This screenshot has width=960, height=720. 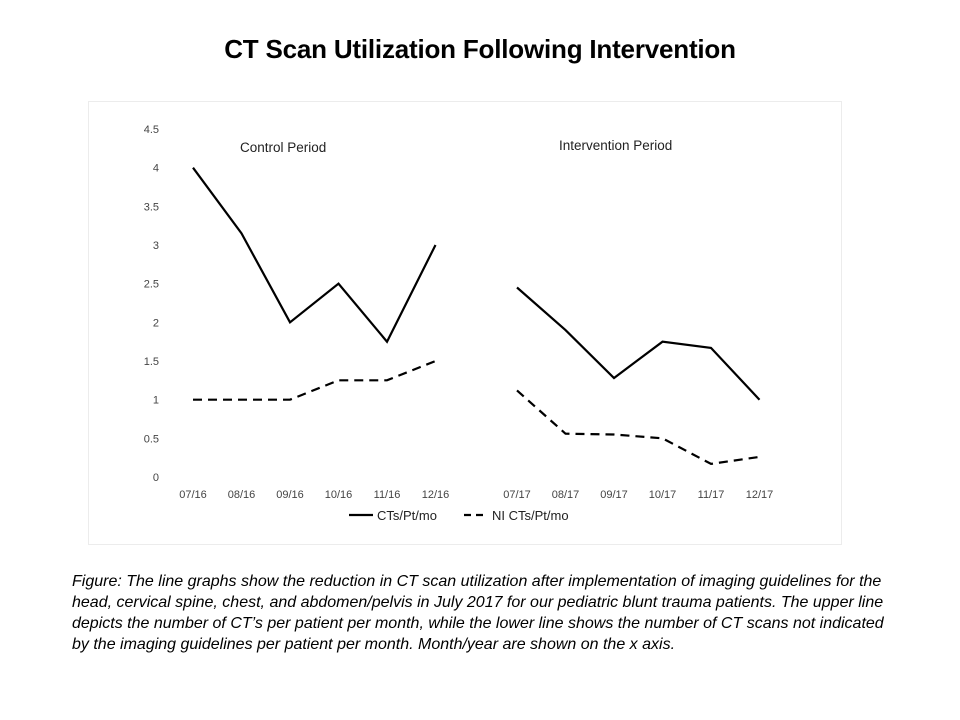 What do you see at coordinates (711, 495) in the screenshot?
I see `x-tick-label: 11/17` at bounding box center [711, 495].